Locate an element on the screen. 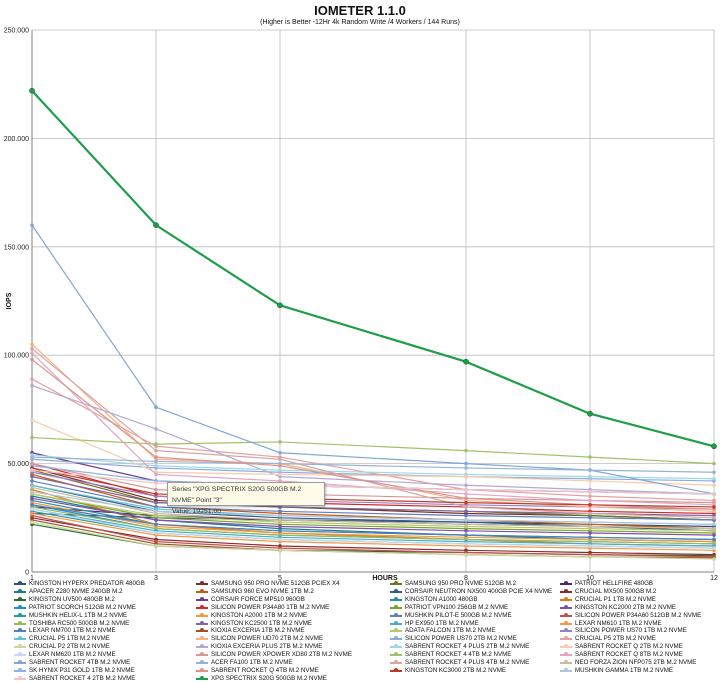 The height and width of the screenshot is (683, 720). legend-label: LEXAR NM620 1TB M.2 NVME is located at coordinates (72, 655).